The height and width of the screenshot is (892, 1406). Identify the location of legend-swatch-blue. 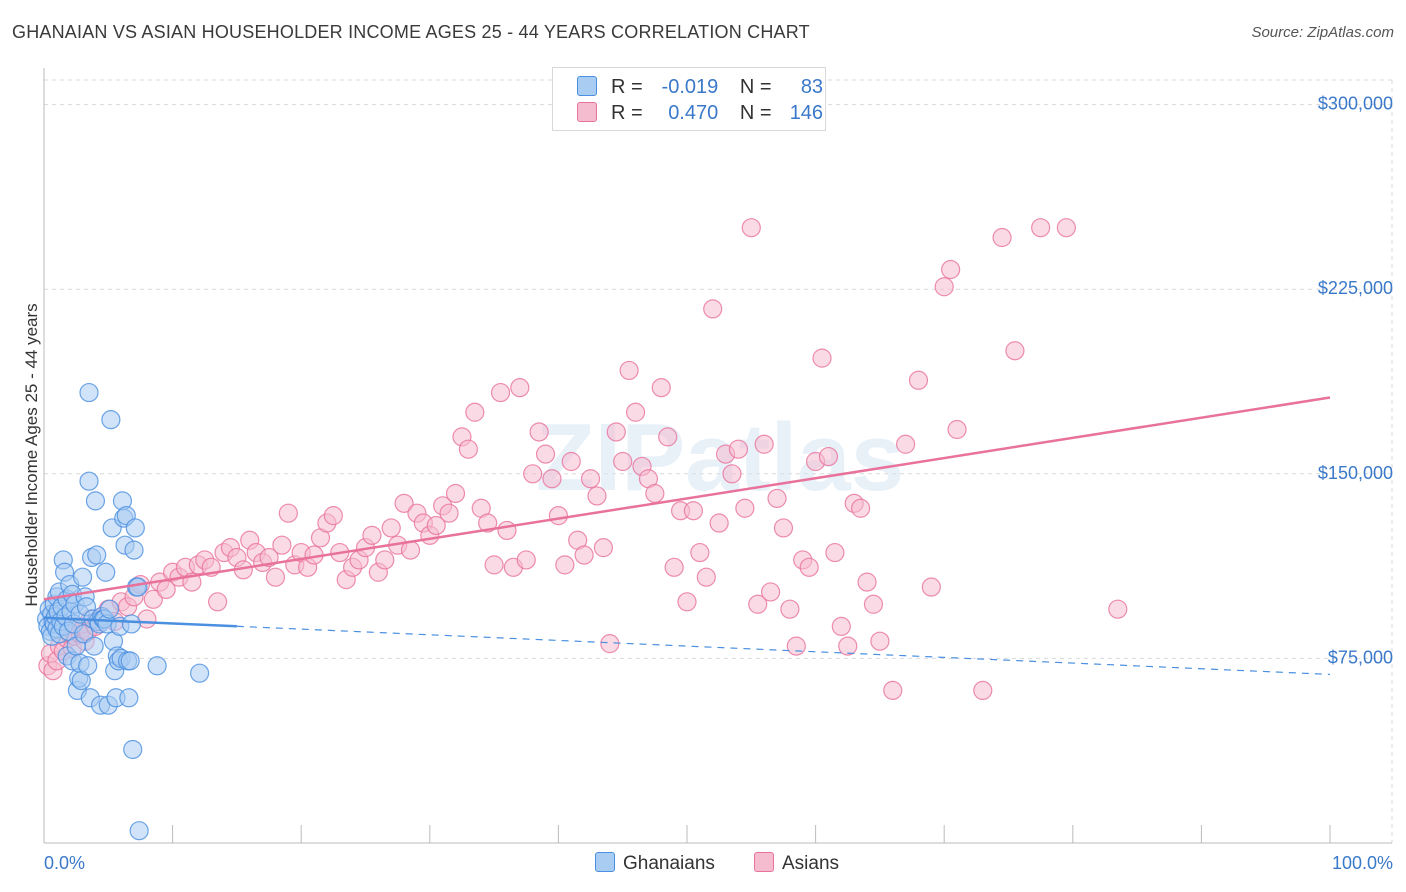
(587, 86).